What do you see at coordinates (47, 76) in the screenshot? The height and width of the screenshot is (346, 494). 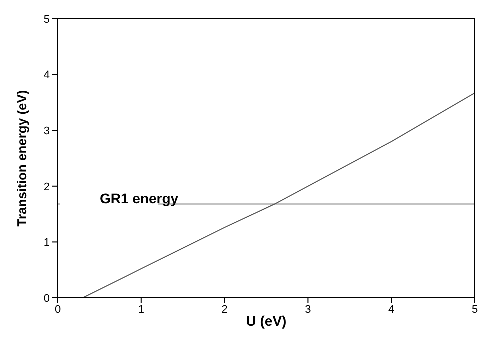 I see `y-tick-label: 4` at bounding box center [47, 76].